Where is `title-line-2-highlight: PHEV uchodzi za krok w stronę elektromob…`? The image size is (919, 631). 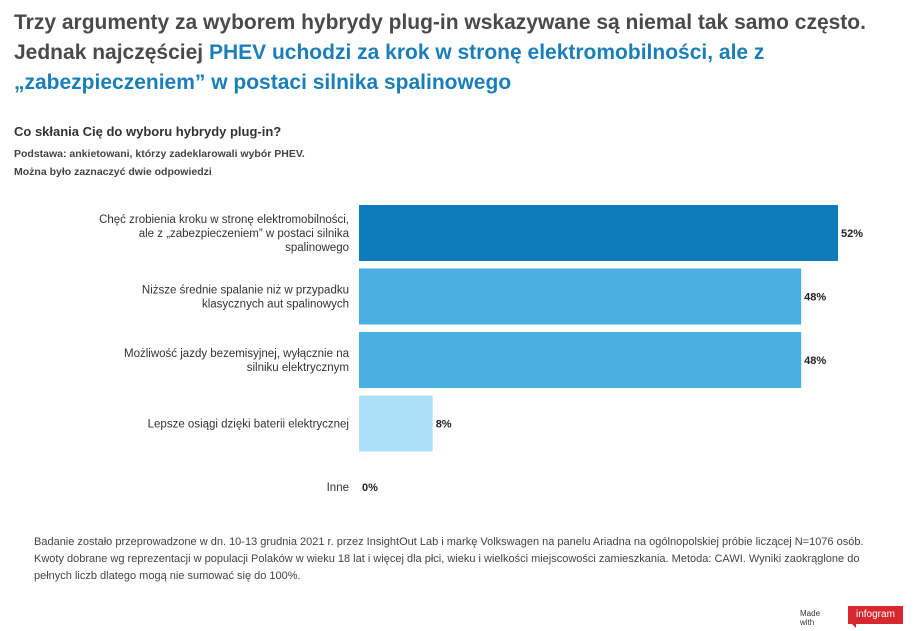
title-line-2-highlight: PHEV uchodzi za krok w stronę elektromob… is located at coordinates (486, 52).